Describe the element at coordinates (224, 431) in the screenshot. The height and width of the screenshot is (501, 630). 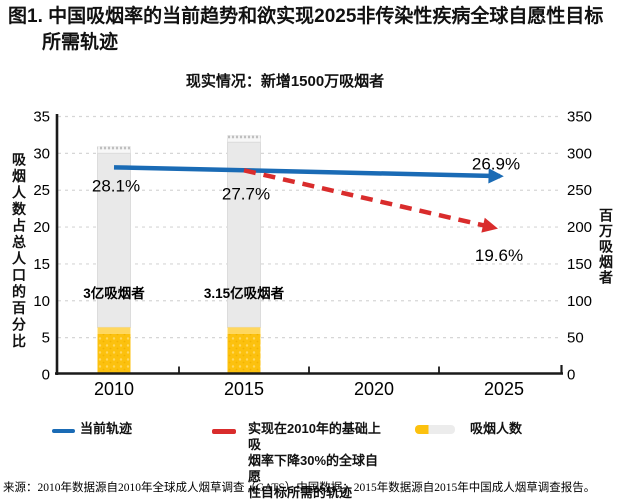
I see `legend-swatch-target-line` at that location.